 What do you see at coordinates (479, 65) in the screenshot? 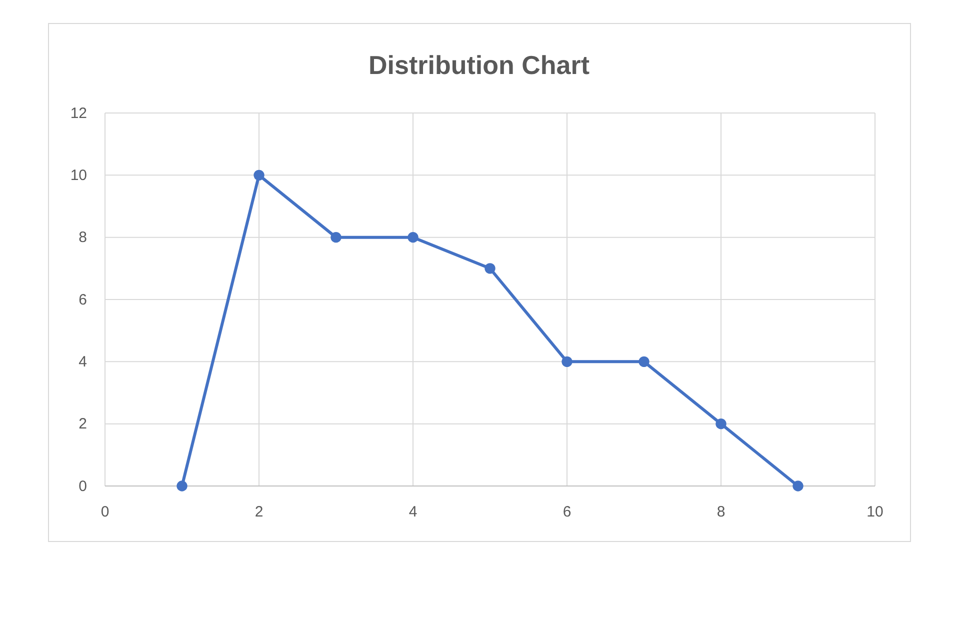
I see `chart-title: Distribution Chart` at bounding box center [479, 65].